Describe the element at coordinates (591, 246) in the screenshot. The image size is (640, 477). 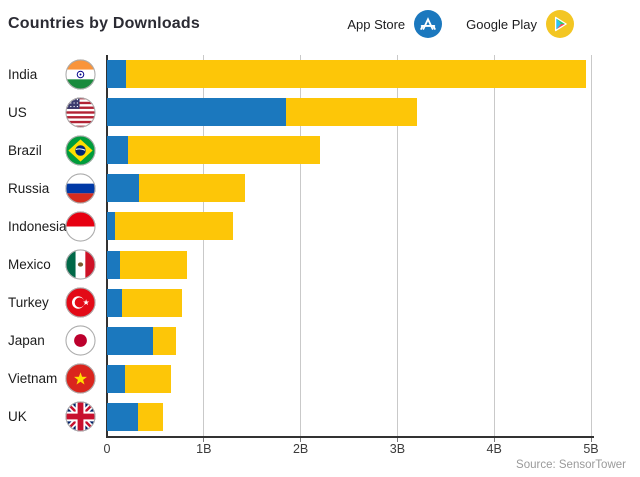
I see `gridline-5B` at that location.